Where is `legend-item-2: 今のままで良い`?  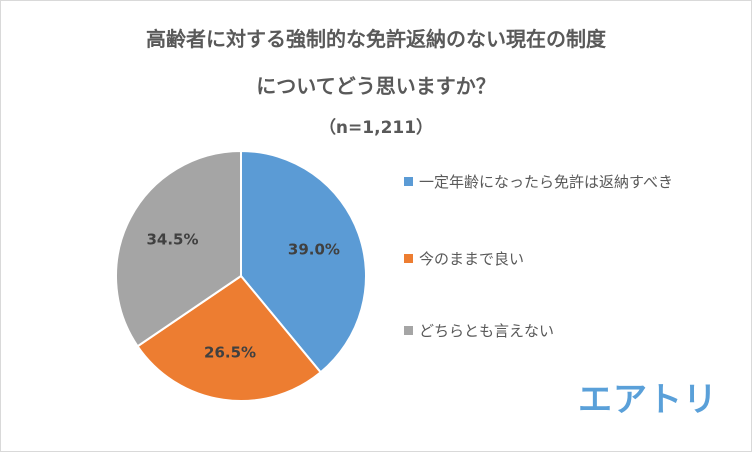 legend-item-2: 今のままで良い is located at coordinates (464, 258).